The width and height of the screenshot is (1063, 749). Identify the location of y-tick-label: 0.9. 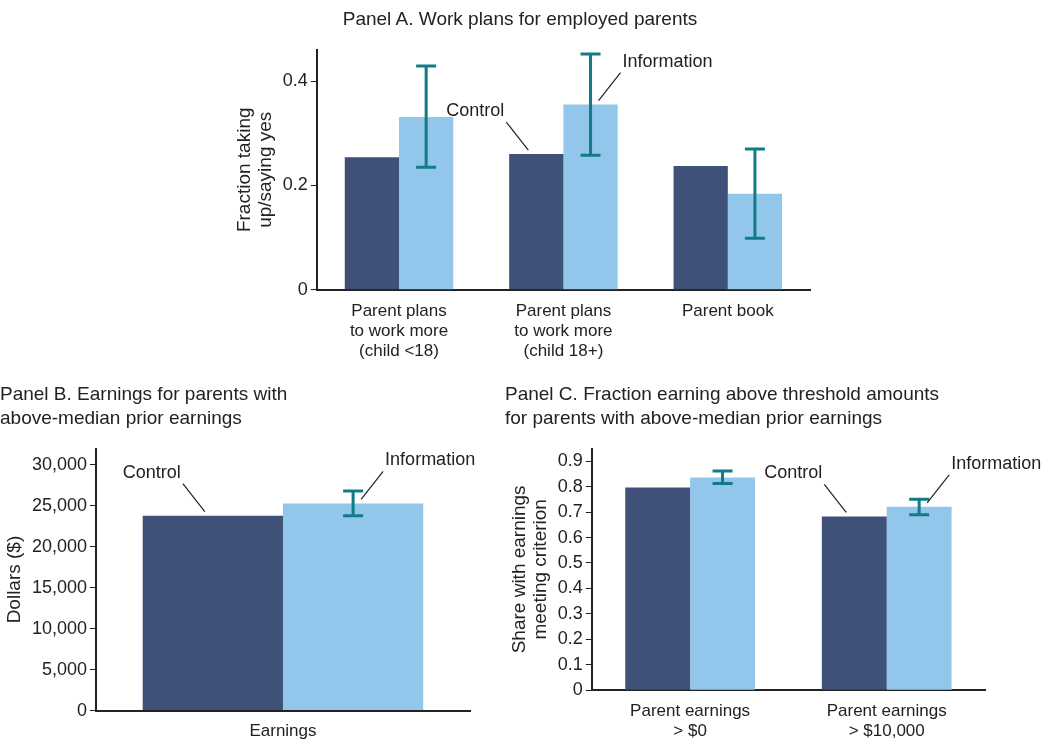
(570, 460).